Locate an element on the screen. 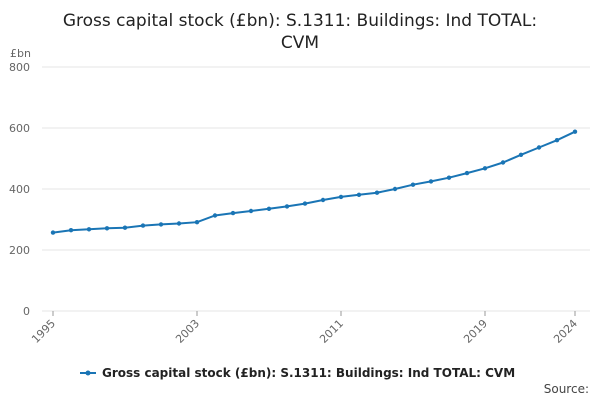 The height and width of the screenshot is (400, 600). y-tick-label: 600 is located at coordinates (19, 128).